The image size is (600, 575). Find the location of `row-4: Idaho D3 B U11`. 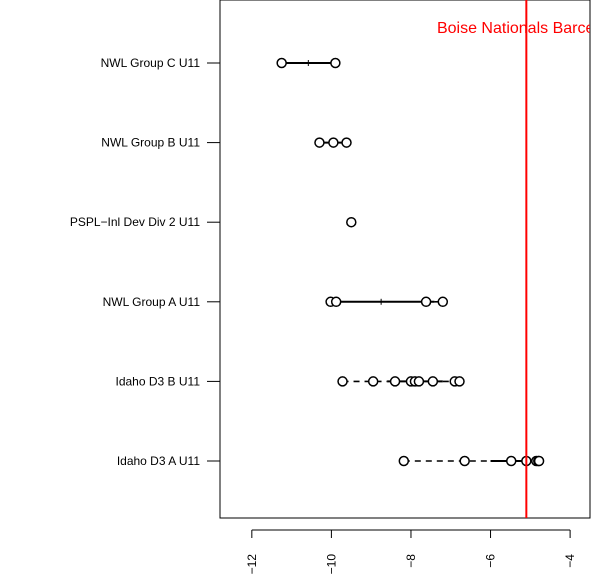

row-4: Idaho D3 B U11 is located at coordinates (290, 381).